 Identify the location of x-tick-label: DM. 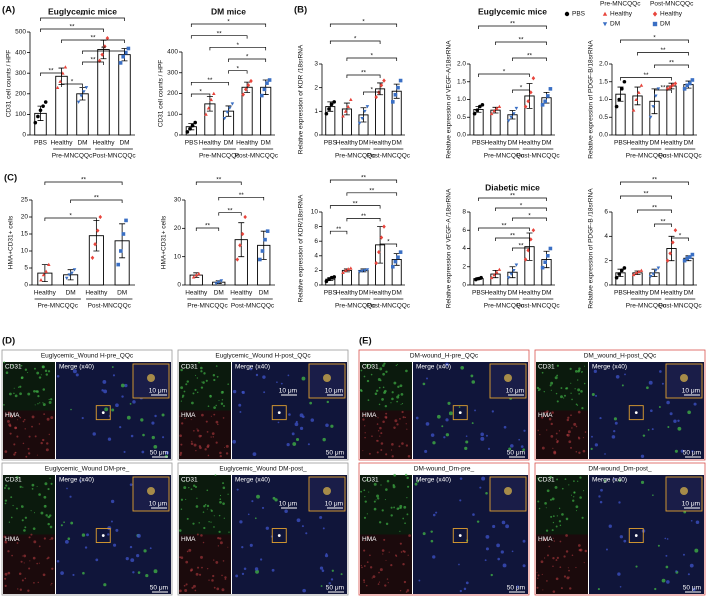
(546, 143).